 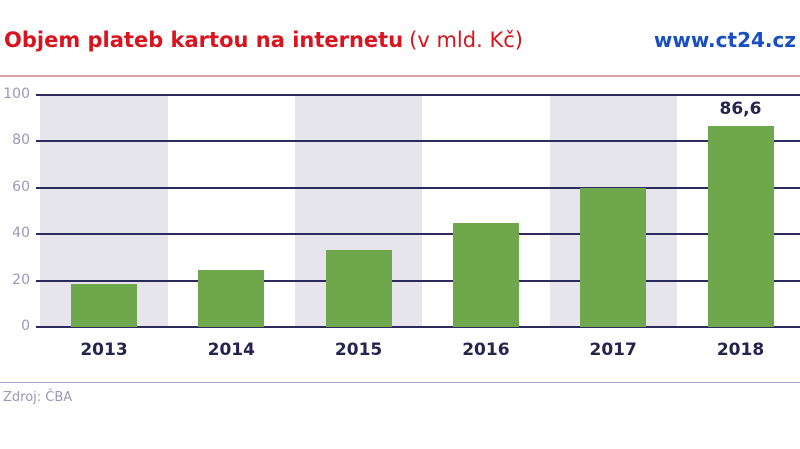 I want to click on x-tick-label: 2013, so click(x=104, y=350).